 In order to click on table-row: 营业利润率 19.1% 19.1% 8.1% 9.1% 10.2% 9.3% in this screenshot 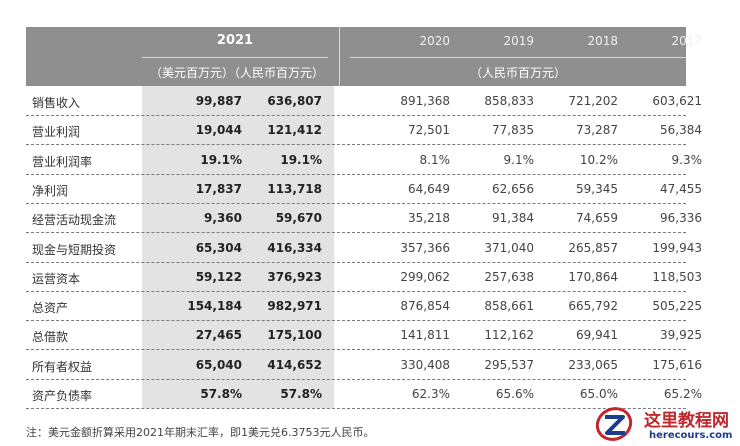, I will do `click(364, 160)`.